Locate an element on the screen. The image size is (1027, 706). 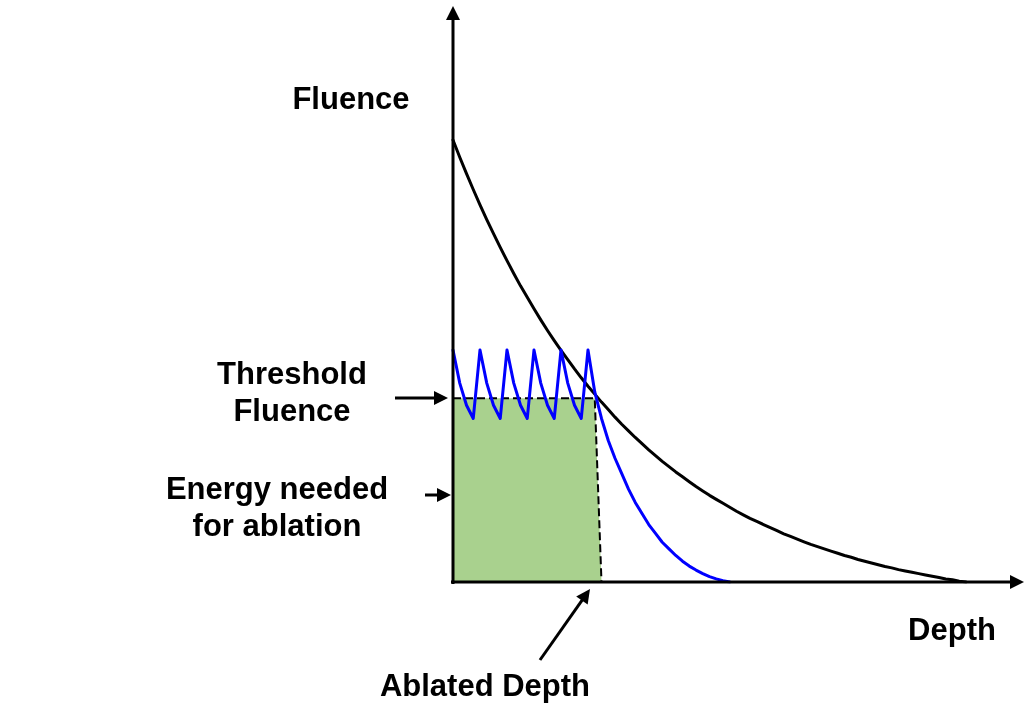
text: Ablated Depth is located at coordinates (485, 686).